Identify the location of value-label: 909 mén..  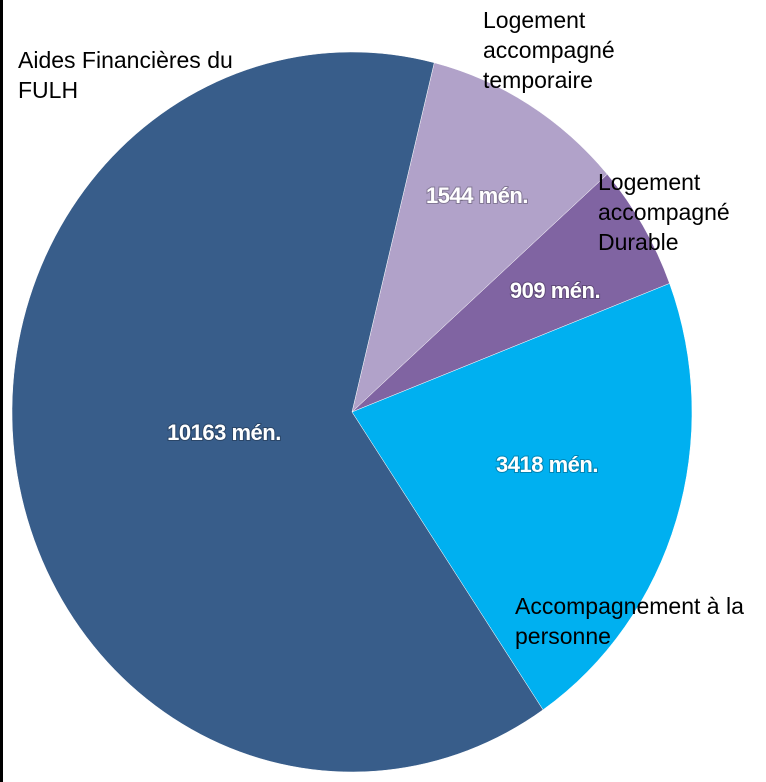
(555, 290).